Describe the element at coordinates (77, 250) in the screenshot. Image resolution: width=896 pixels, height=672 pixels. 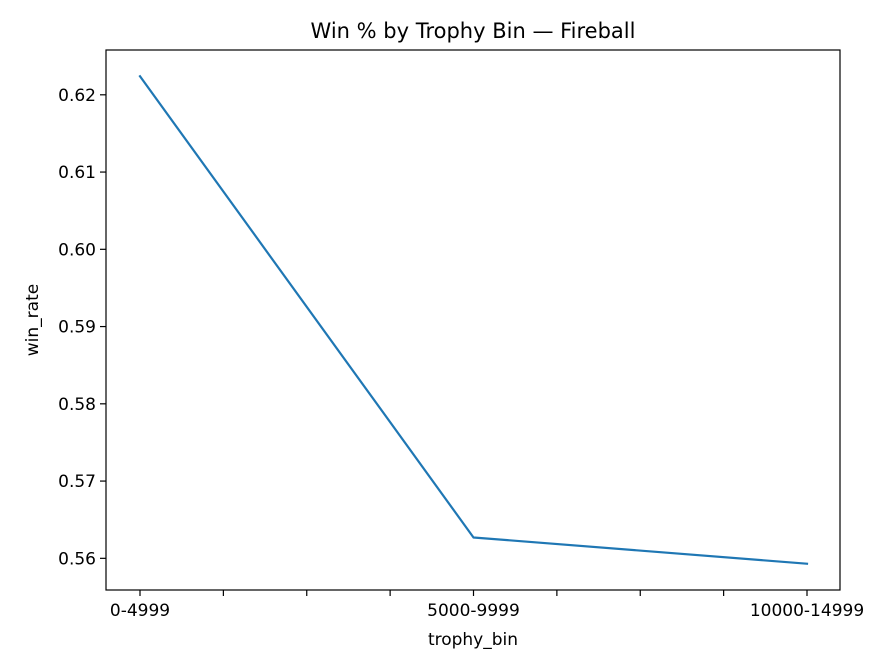
I see `y-tick-label: 0.60` at that location.